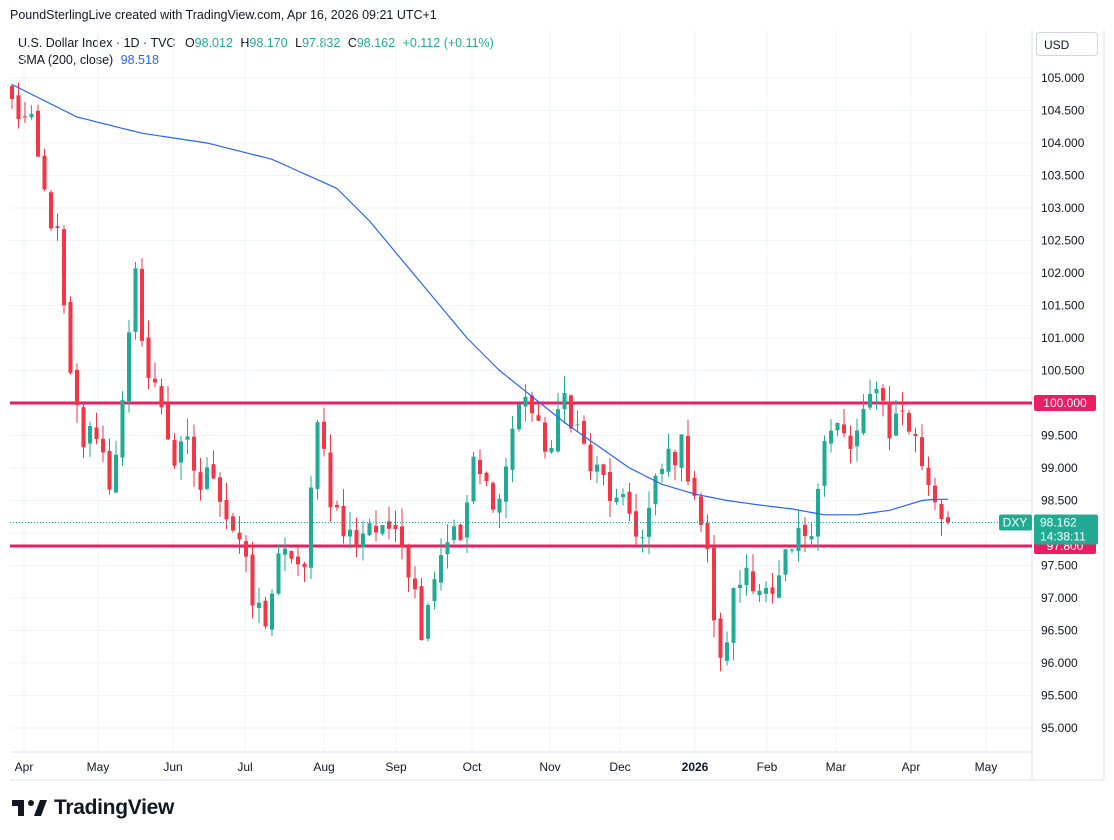  I want to click on sma-legend: SMA (200, close) 98.518, so click(88, 60).